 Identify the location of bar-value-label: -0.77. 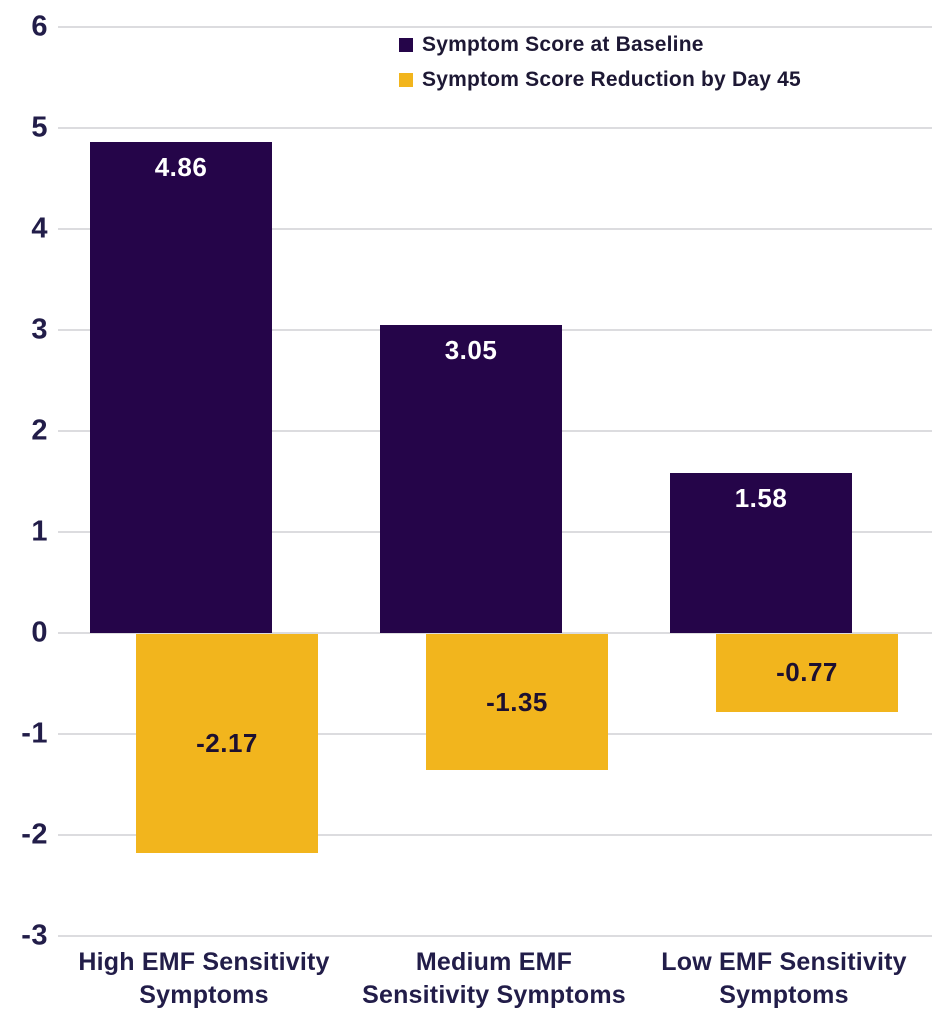
(807, 672).